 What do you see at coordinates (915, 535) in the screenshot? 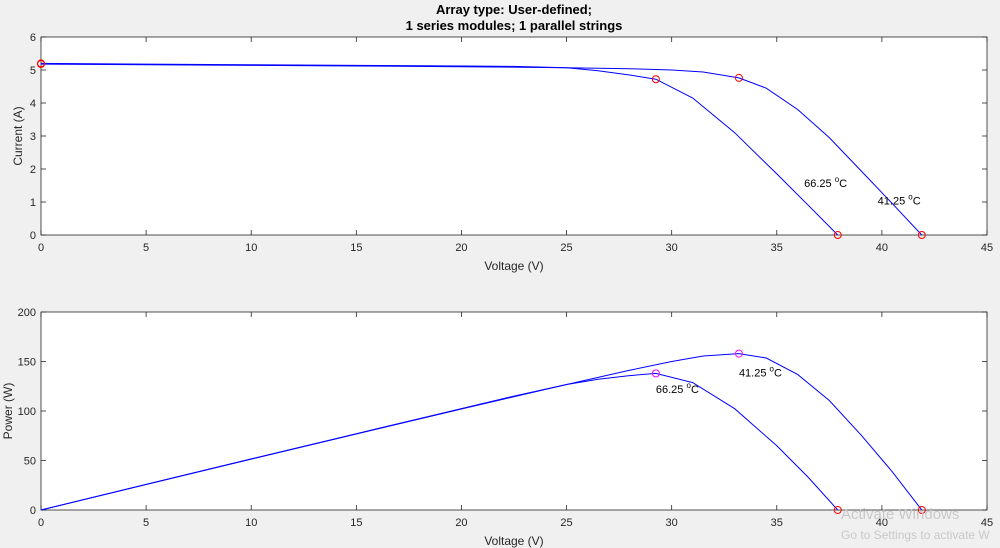
I see `watermark-line2: Go to Settings to activate W` at bounding box center [915, 535].